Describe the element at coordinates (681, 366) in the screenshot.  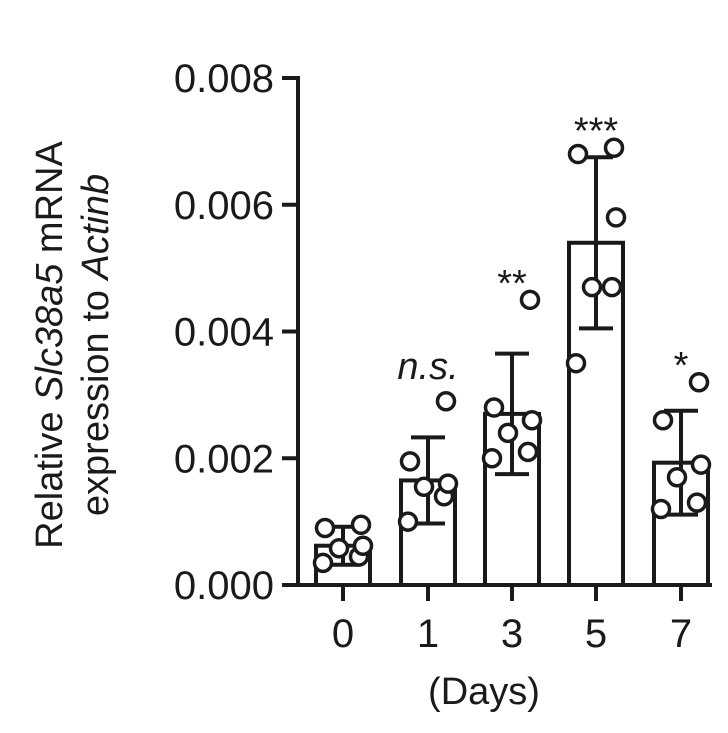
I see `significance-label-7: *` at that location.